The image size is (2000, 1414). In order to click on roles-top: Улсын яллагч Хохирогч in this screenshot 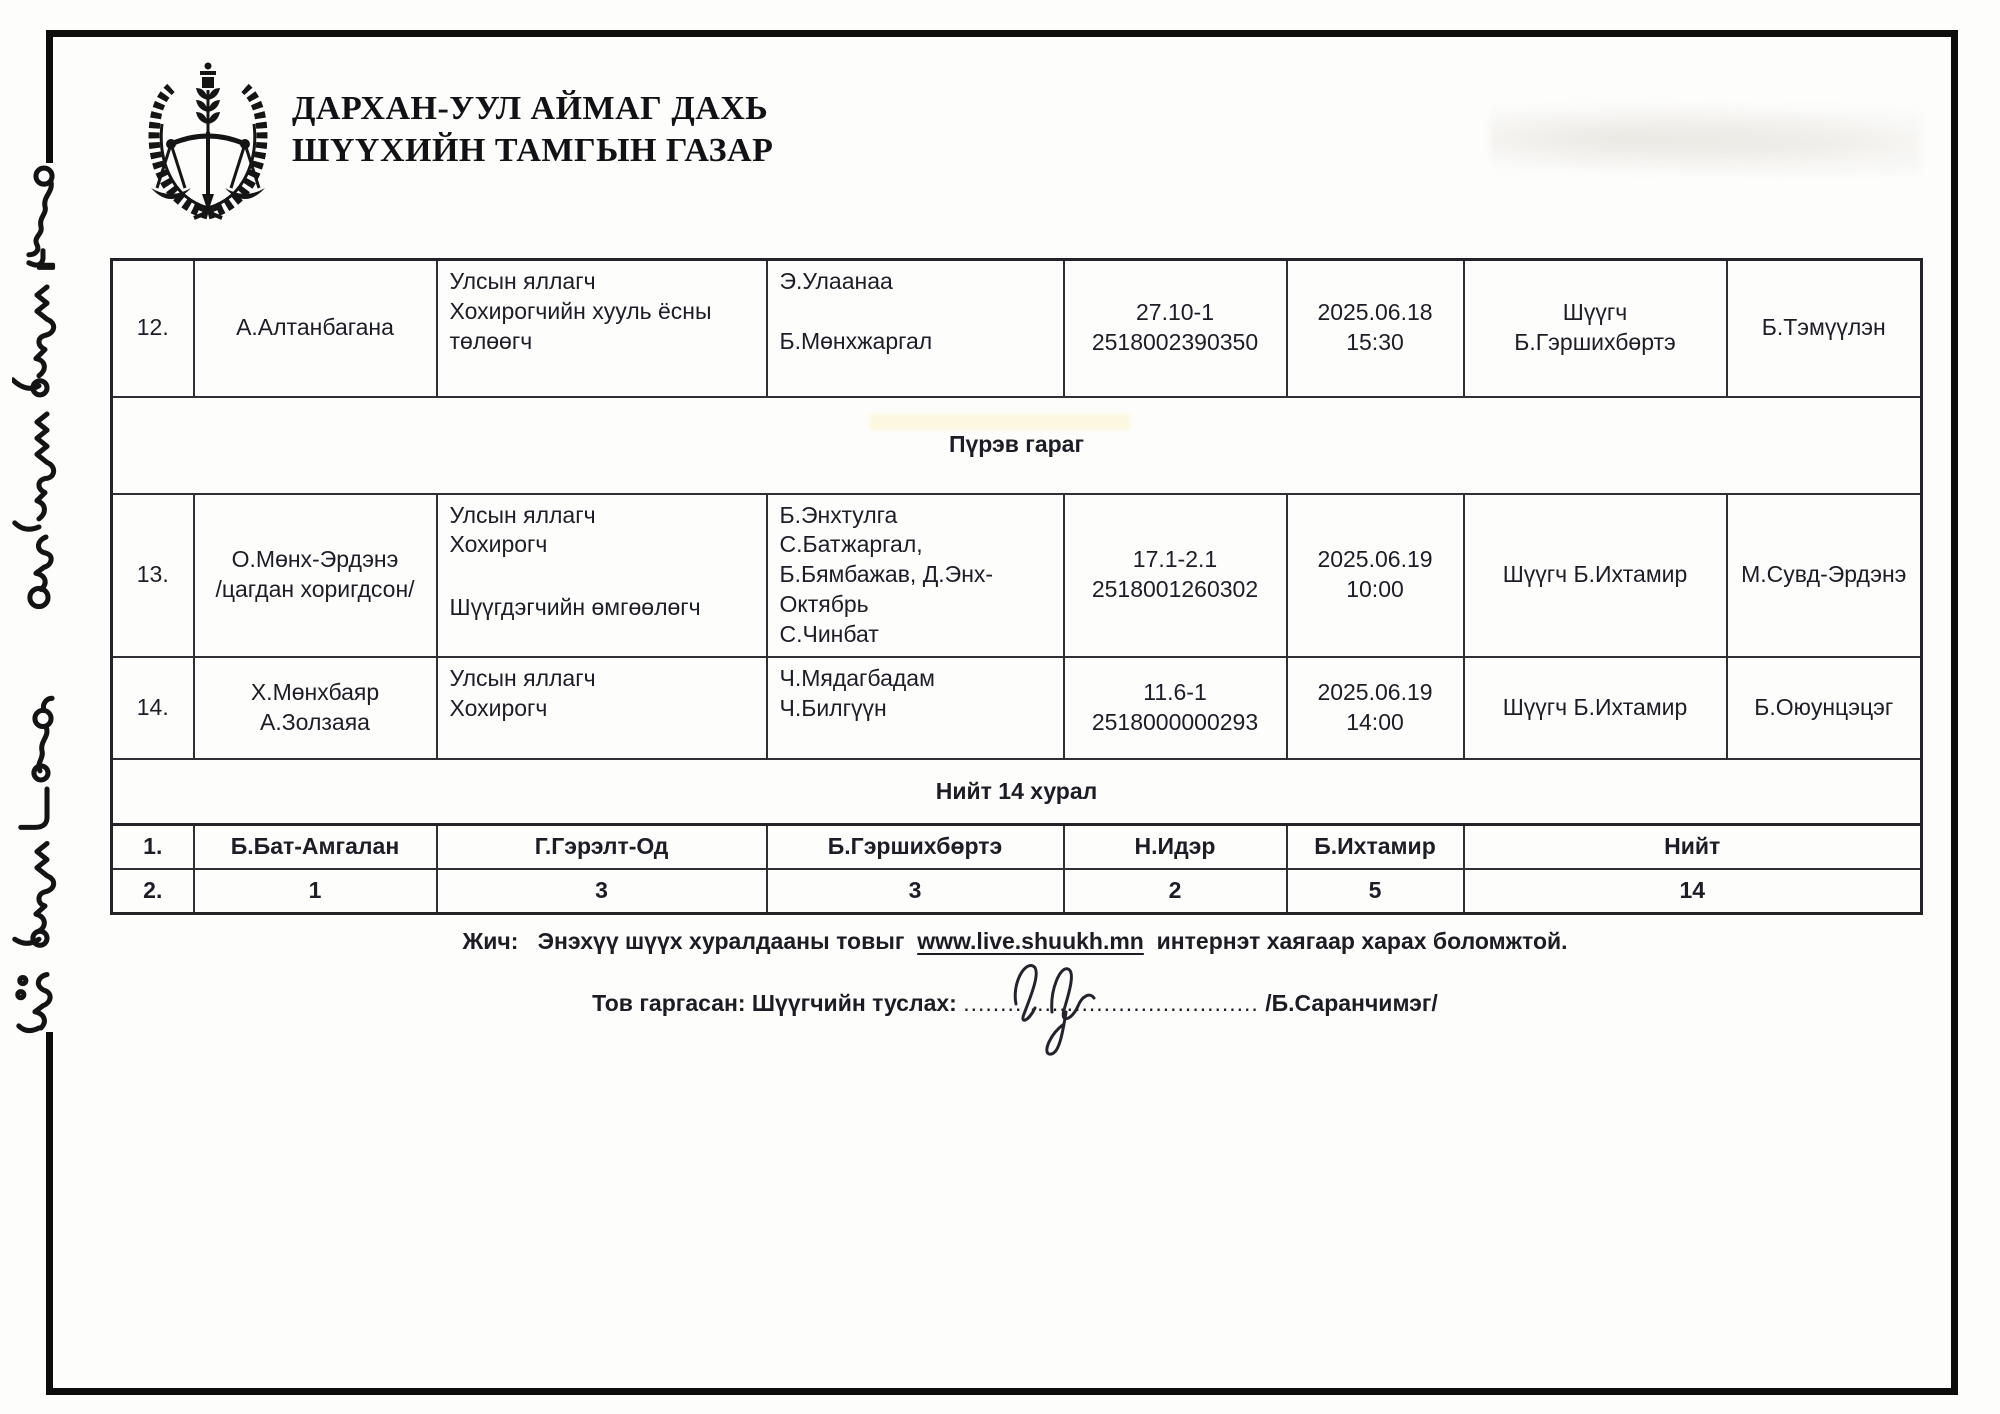, I will do `click(522, 529)`.